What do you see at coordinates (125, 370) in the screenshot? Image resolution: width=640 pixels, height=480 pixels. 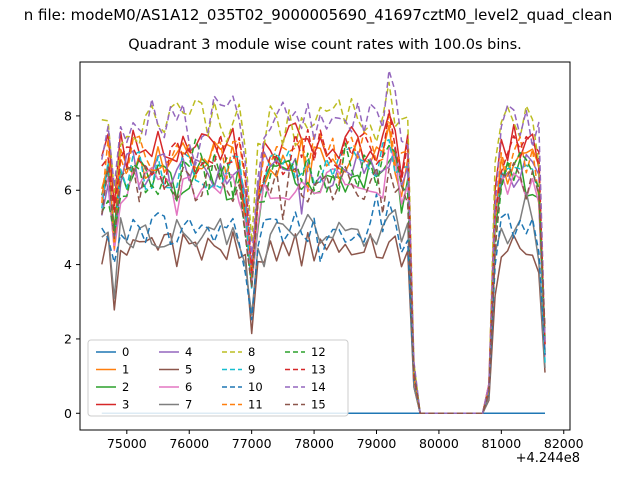 I see `legend-label: 1` at bounding box center [125, 370].